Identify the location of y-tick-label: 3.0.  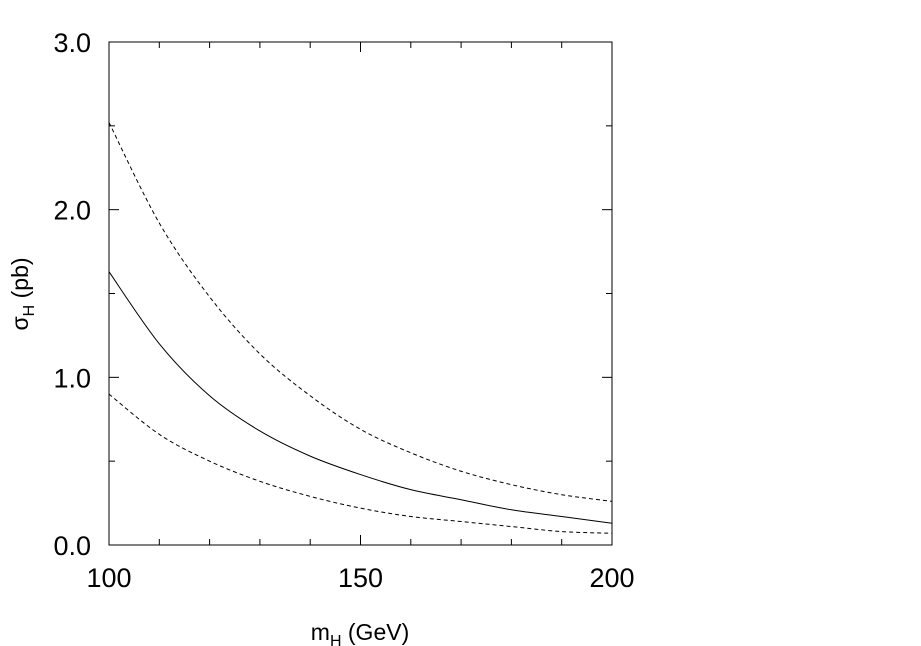
(72, 43).